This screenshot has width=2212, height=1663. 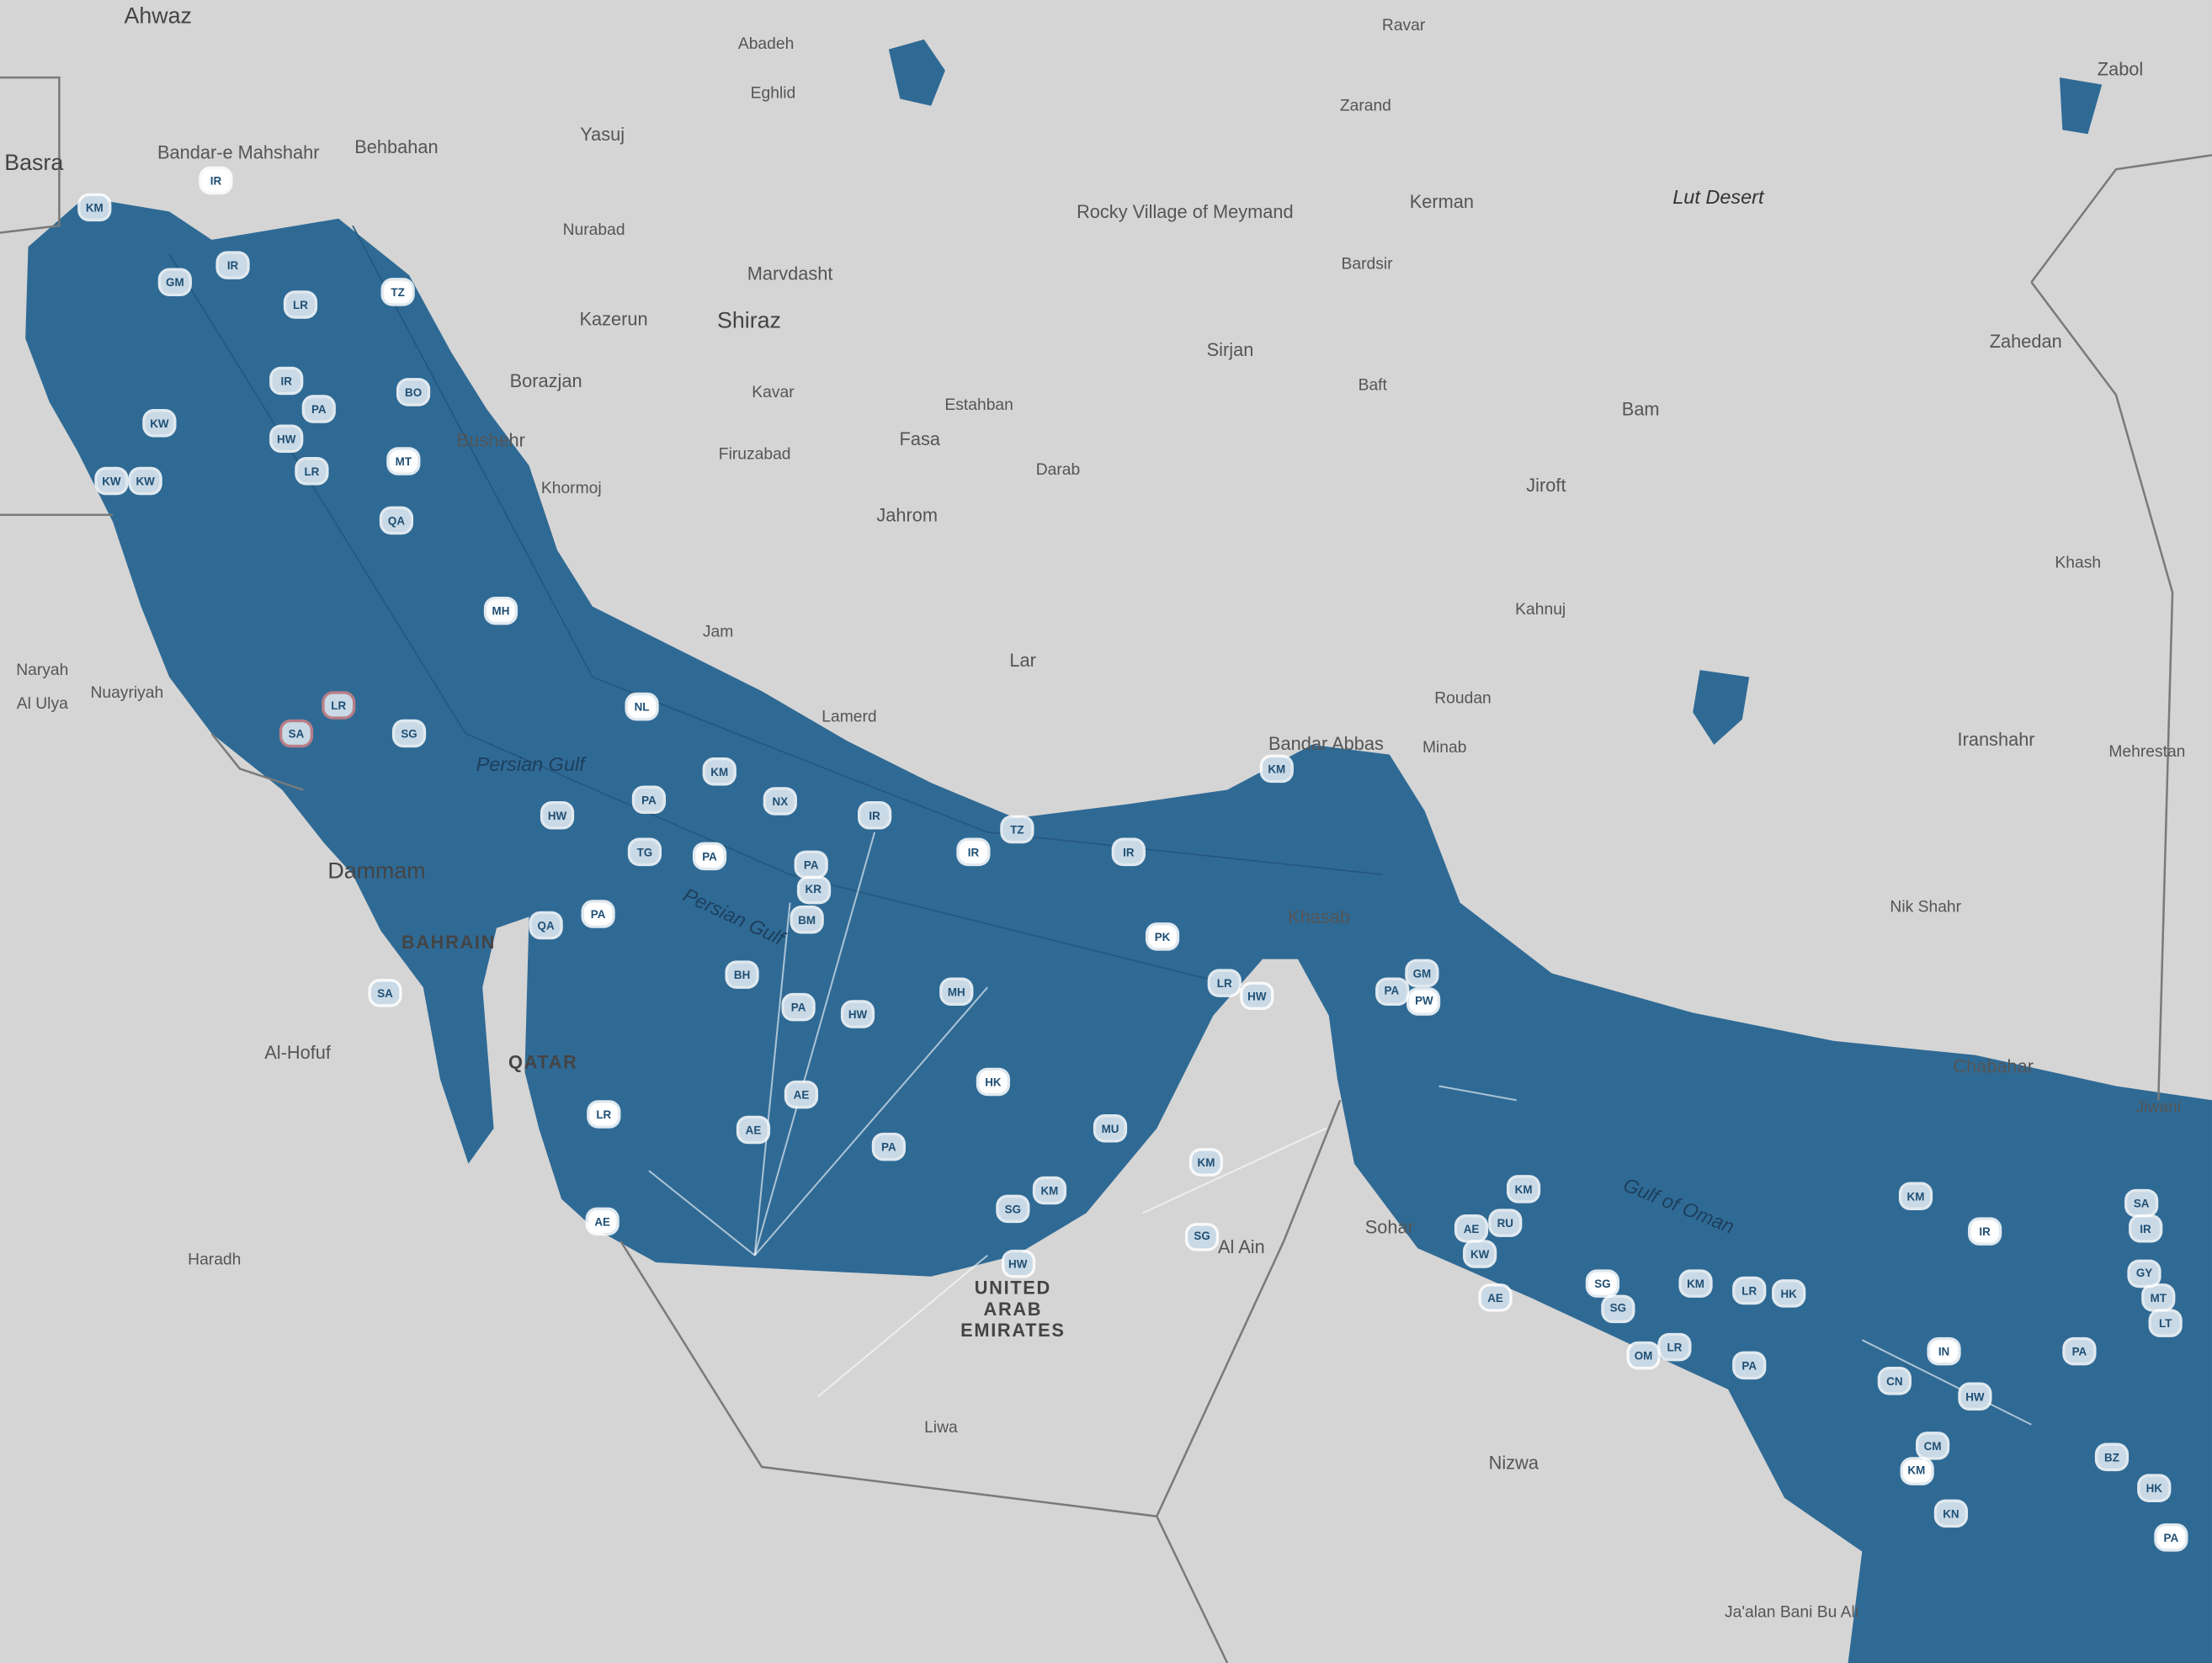 What do you see at coordinates (645, 851) in the screenshot?
I see `vessel-marker: TG` at bounding box center [645, 851].